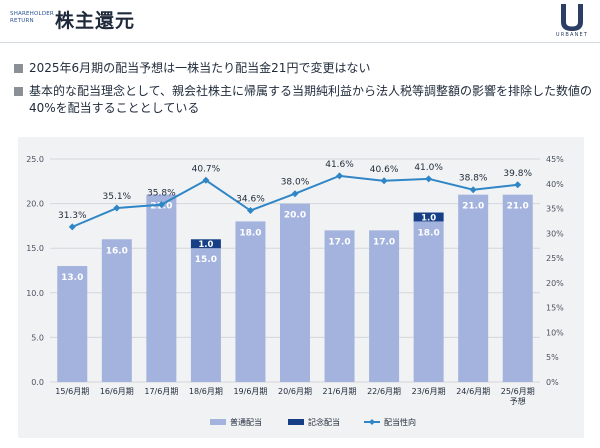 The width and height of the screenshot is (600, 448). What do you see at coordinates (35, 248) in the screenshot?
I see `y-tick-label: 15.0` at bounding box center [35, 248].